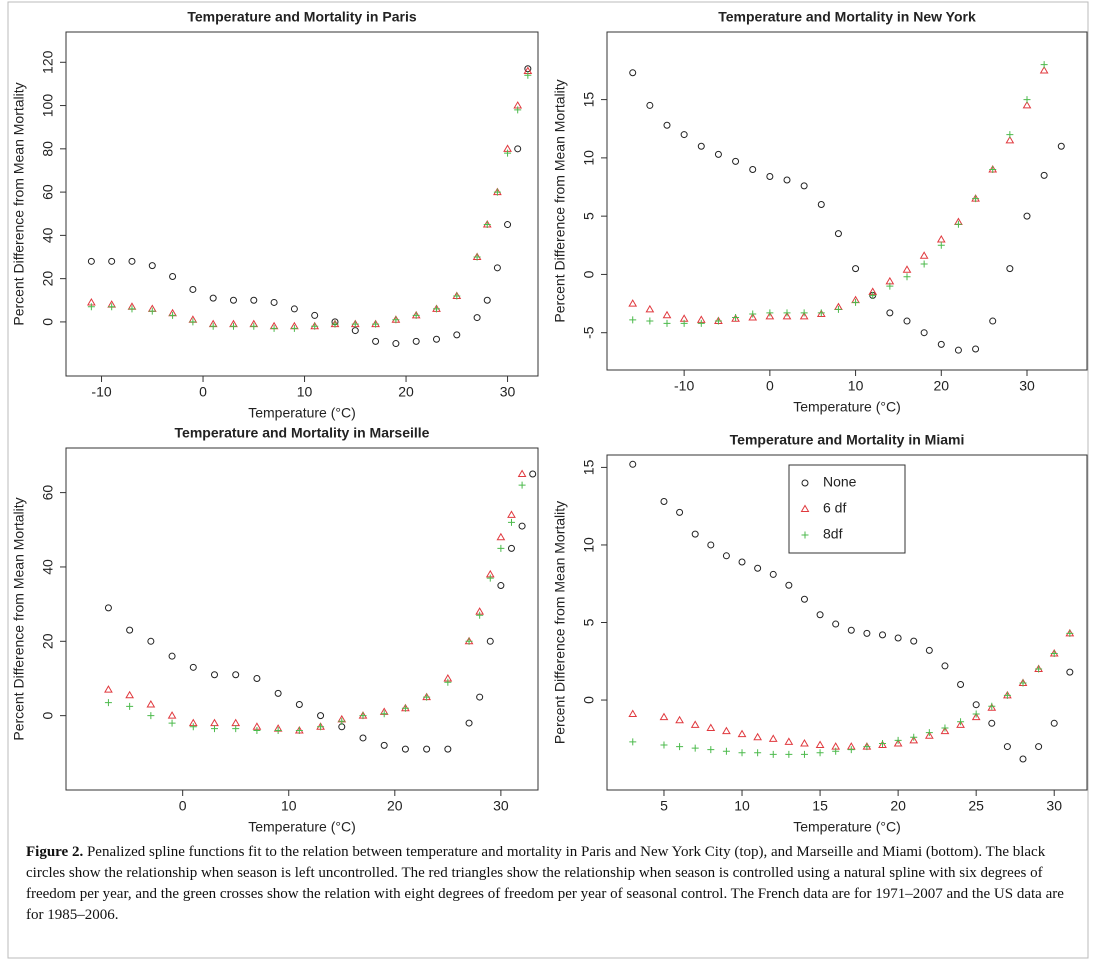 This screenshot has width=1095, height=974. I want to click on x-axis-title: Temperature (°C), so click(302, 827).